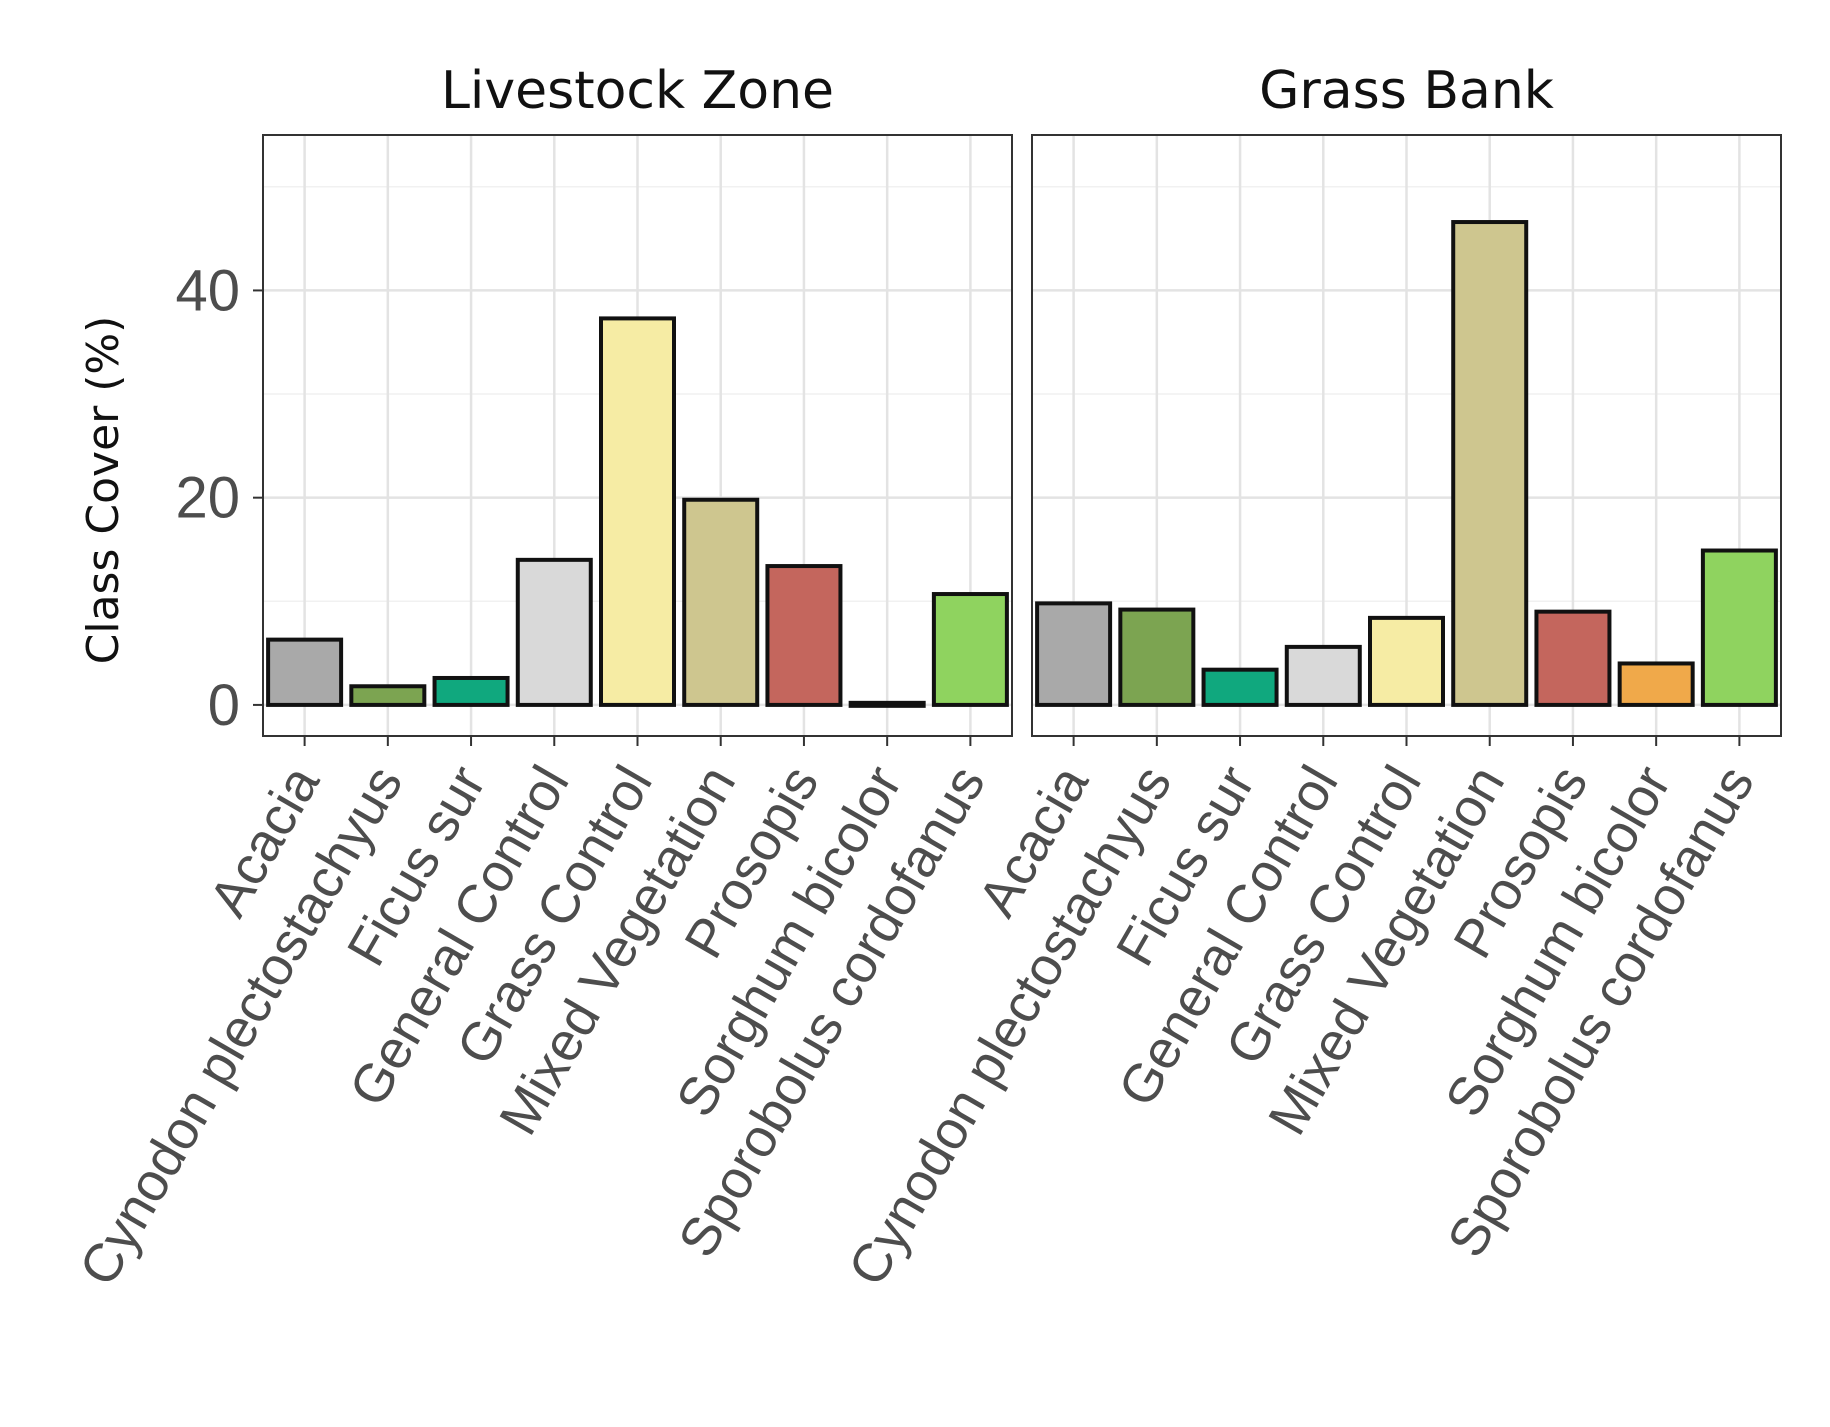  What do you see at coordinates (1074, 654) in the screenshot?
I see `grass-bank-bar-acacia` at bounding box center [1074, 654].